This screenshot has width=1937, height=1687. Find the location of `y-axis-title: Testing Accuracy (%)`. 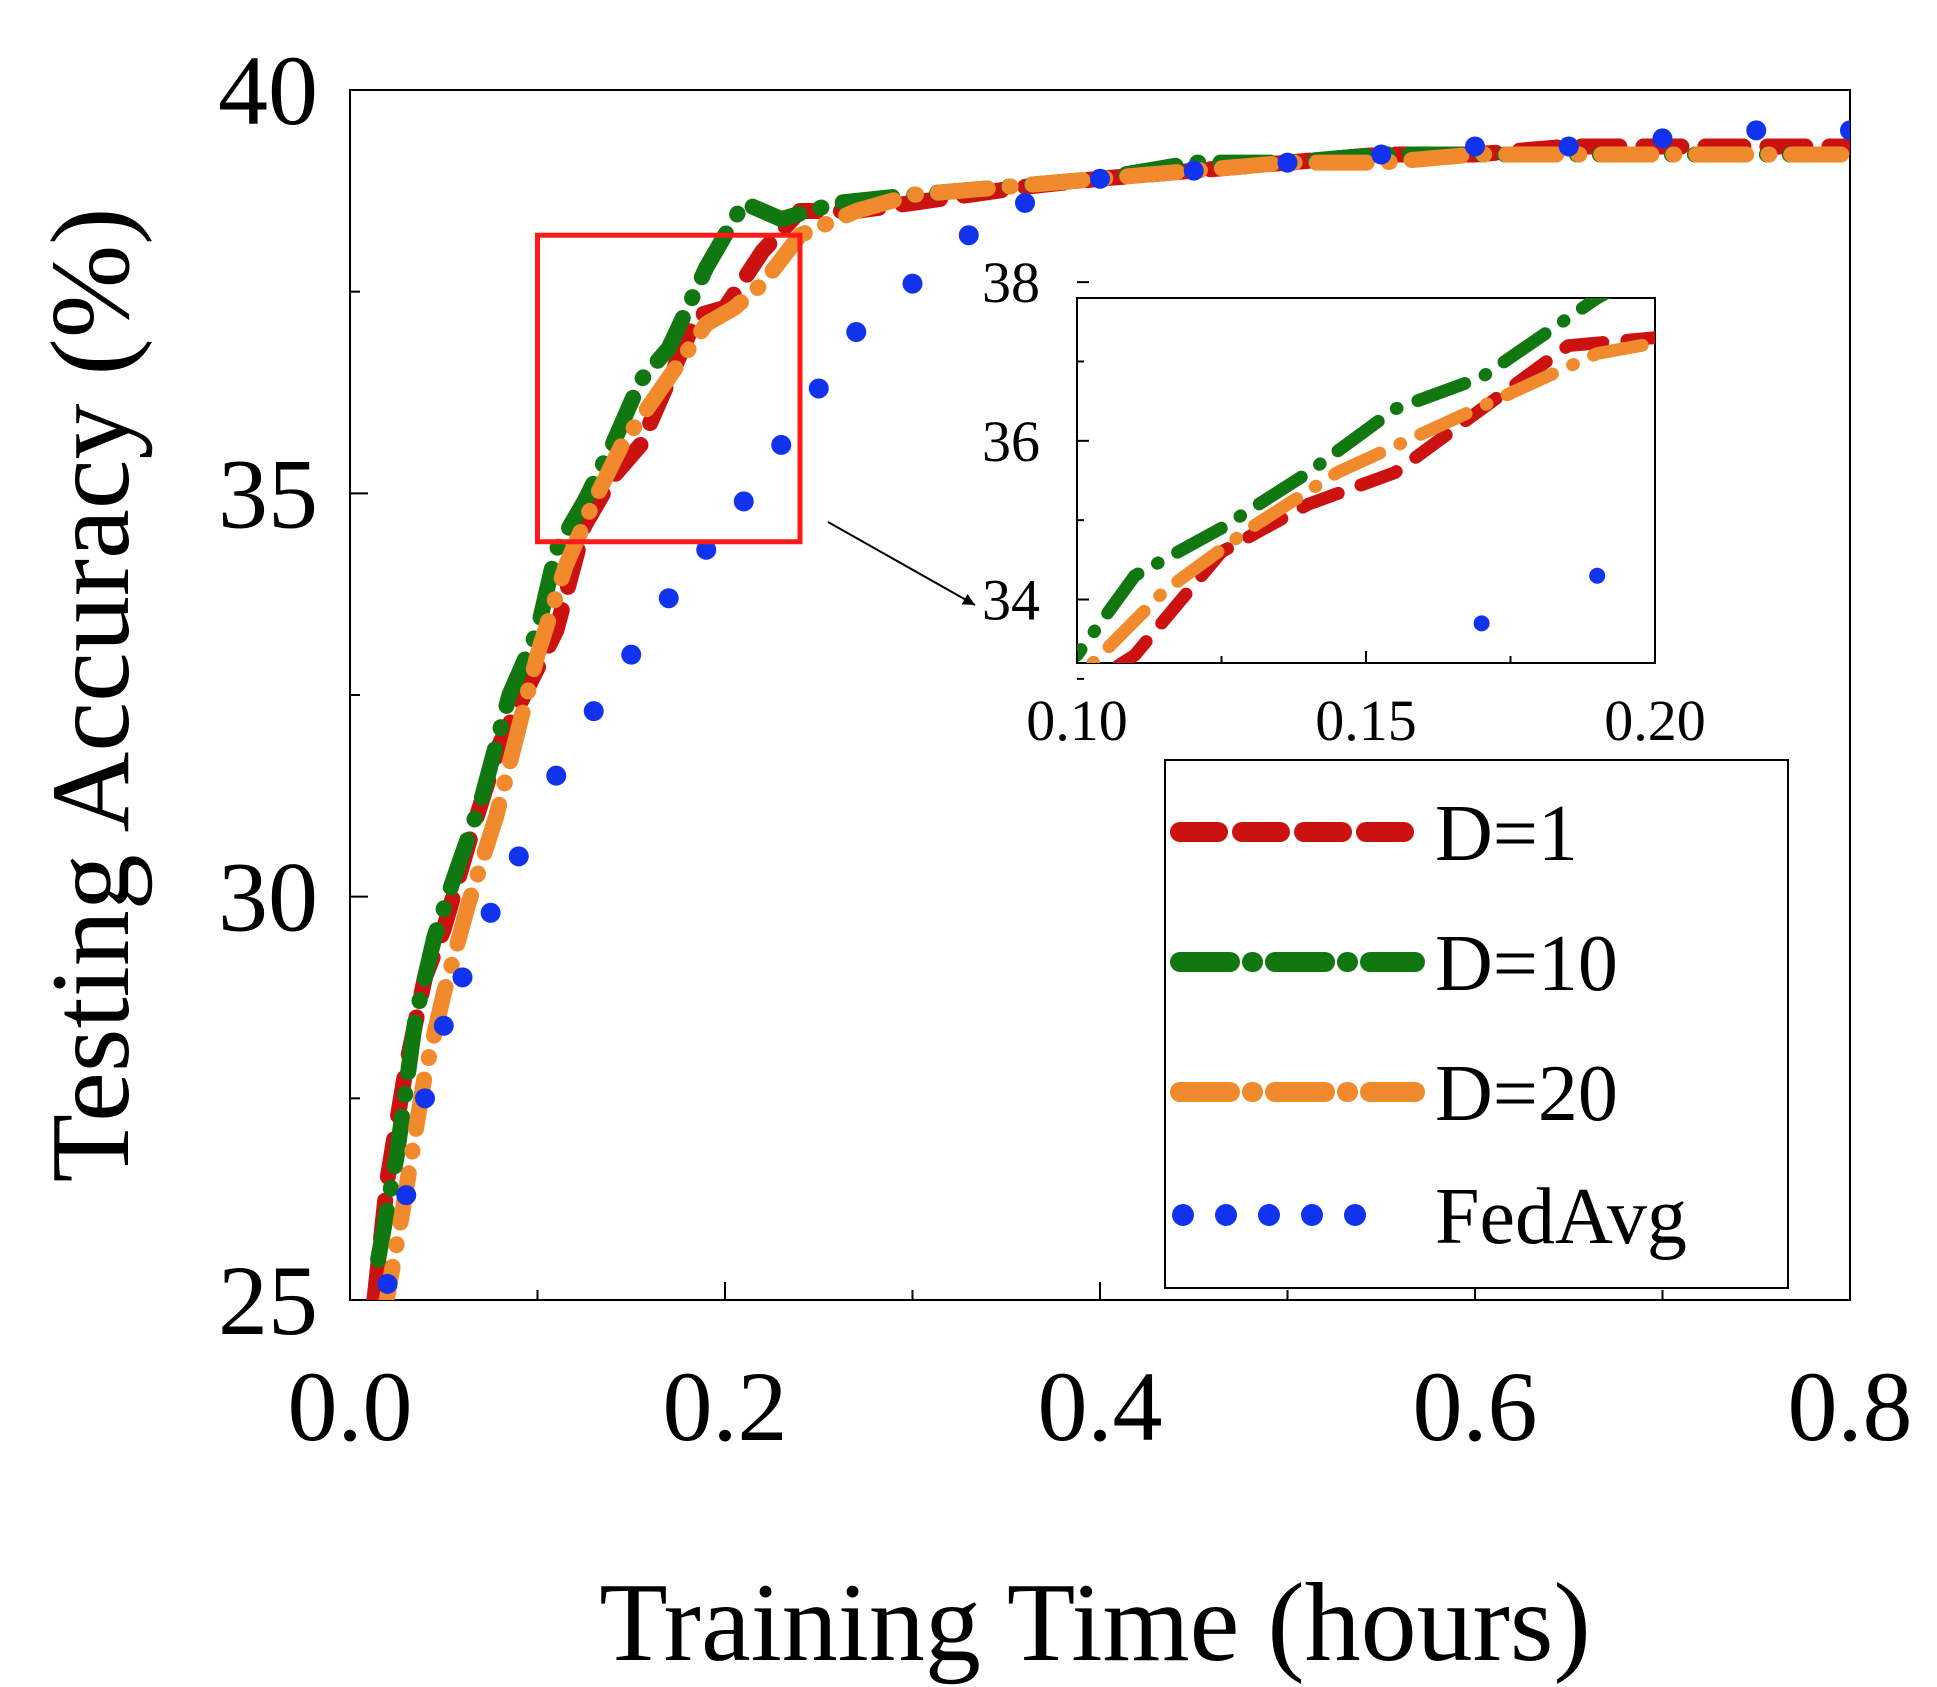

y-axis-title: Testing Accuracy (%) is located at coordinates (91, 695).